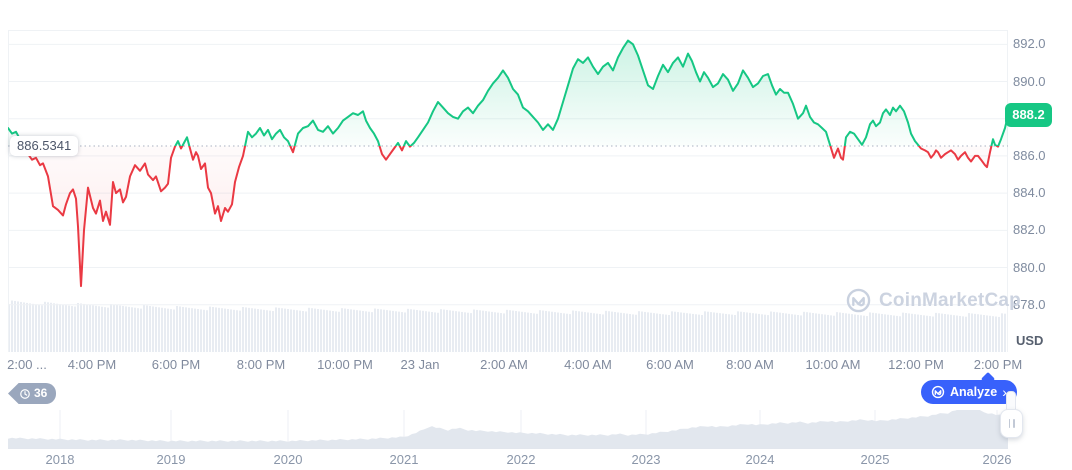 The width and height of the screenshot is (1072, 470). Describe the element at coordinates (916, 364) in the screenshot. I see `x-tick-label: 12:00 PM` at that location.